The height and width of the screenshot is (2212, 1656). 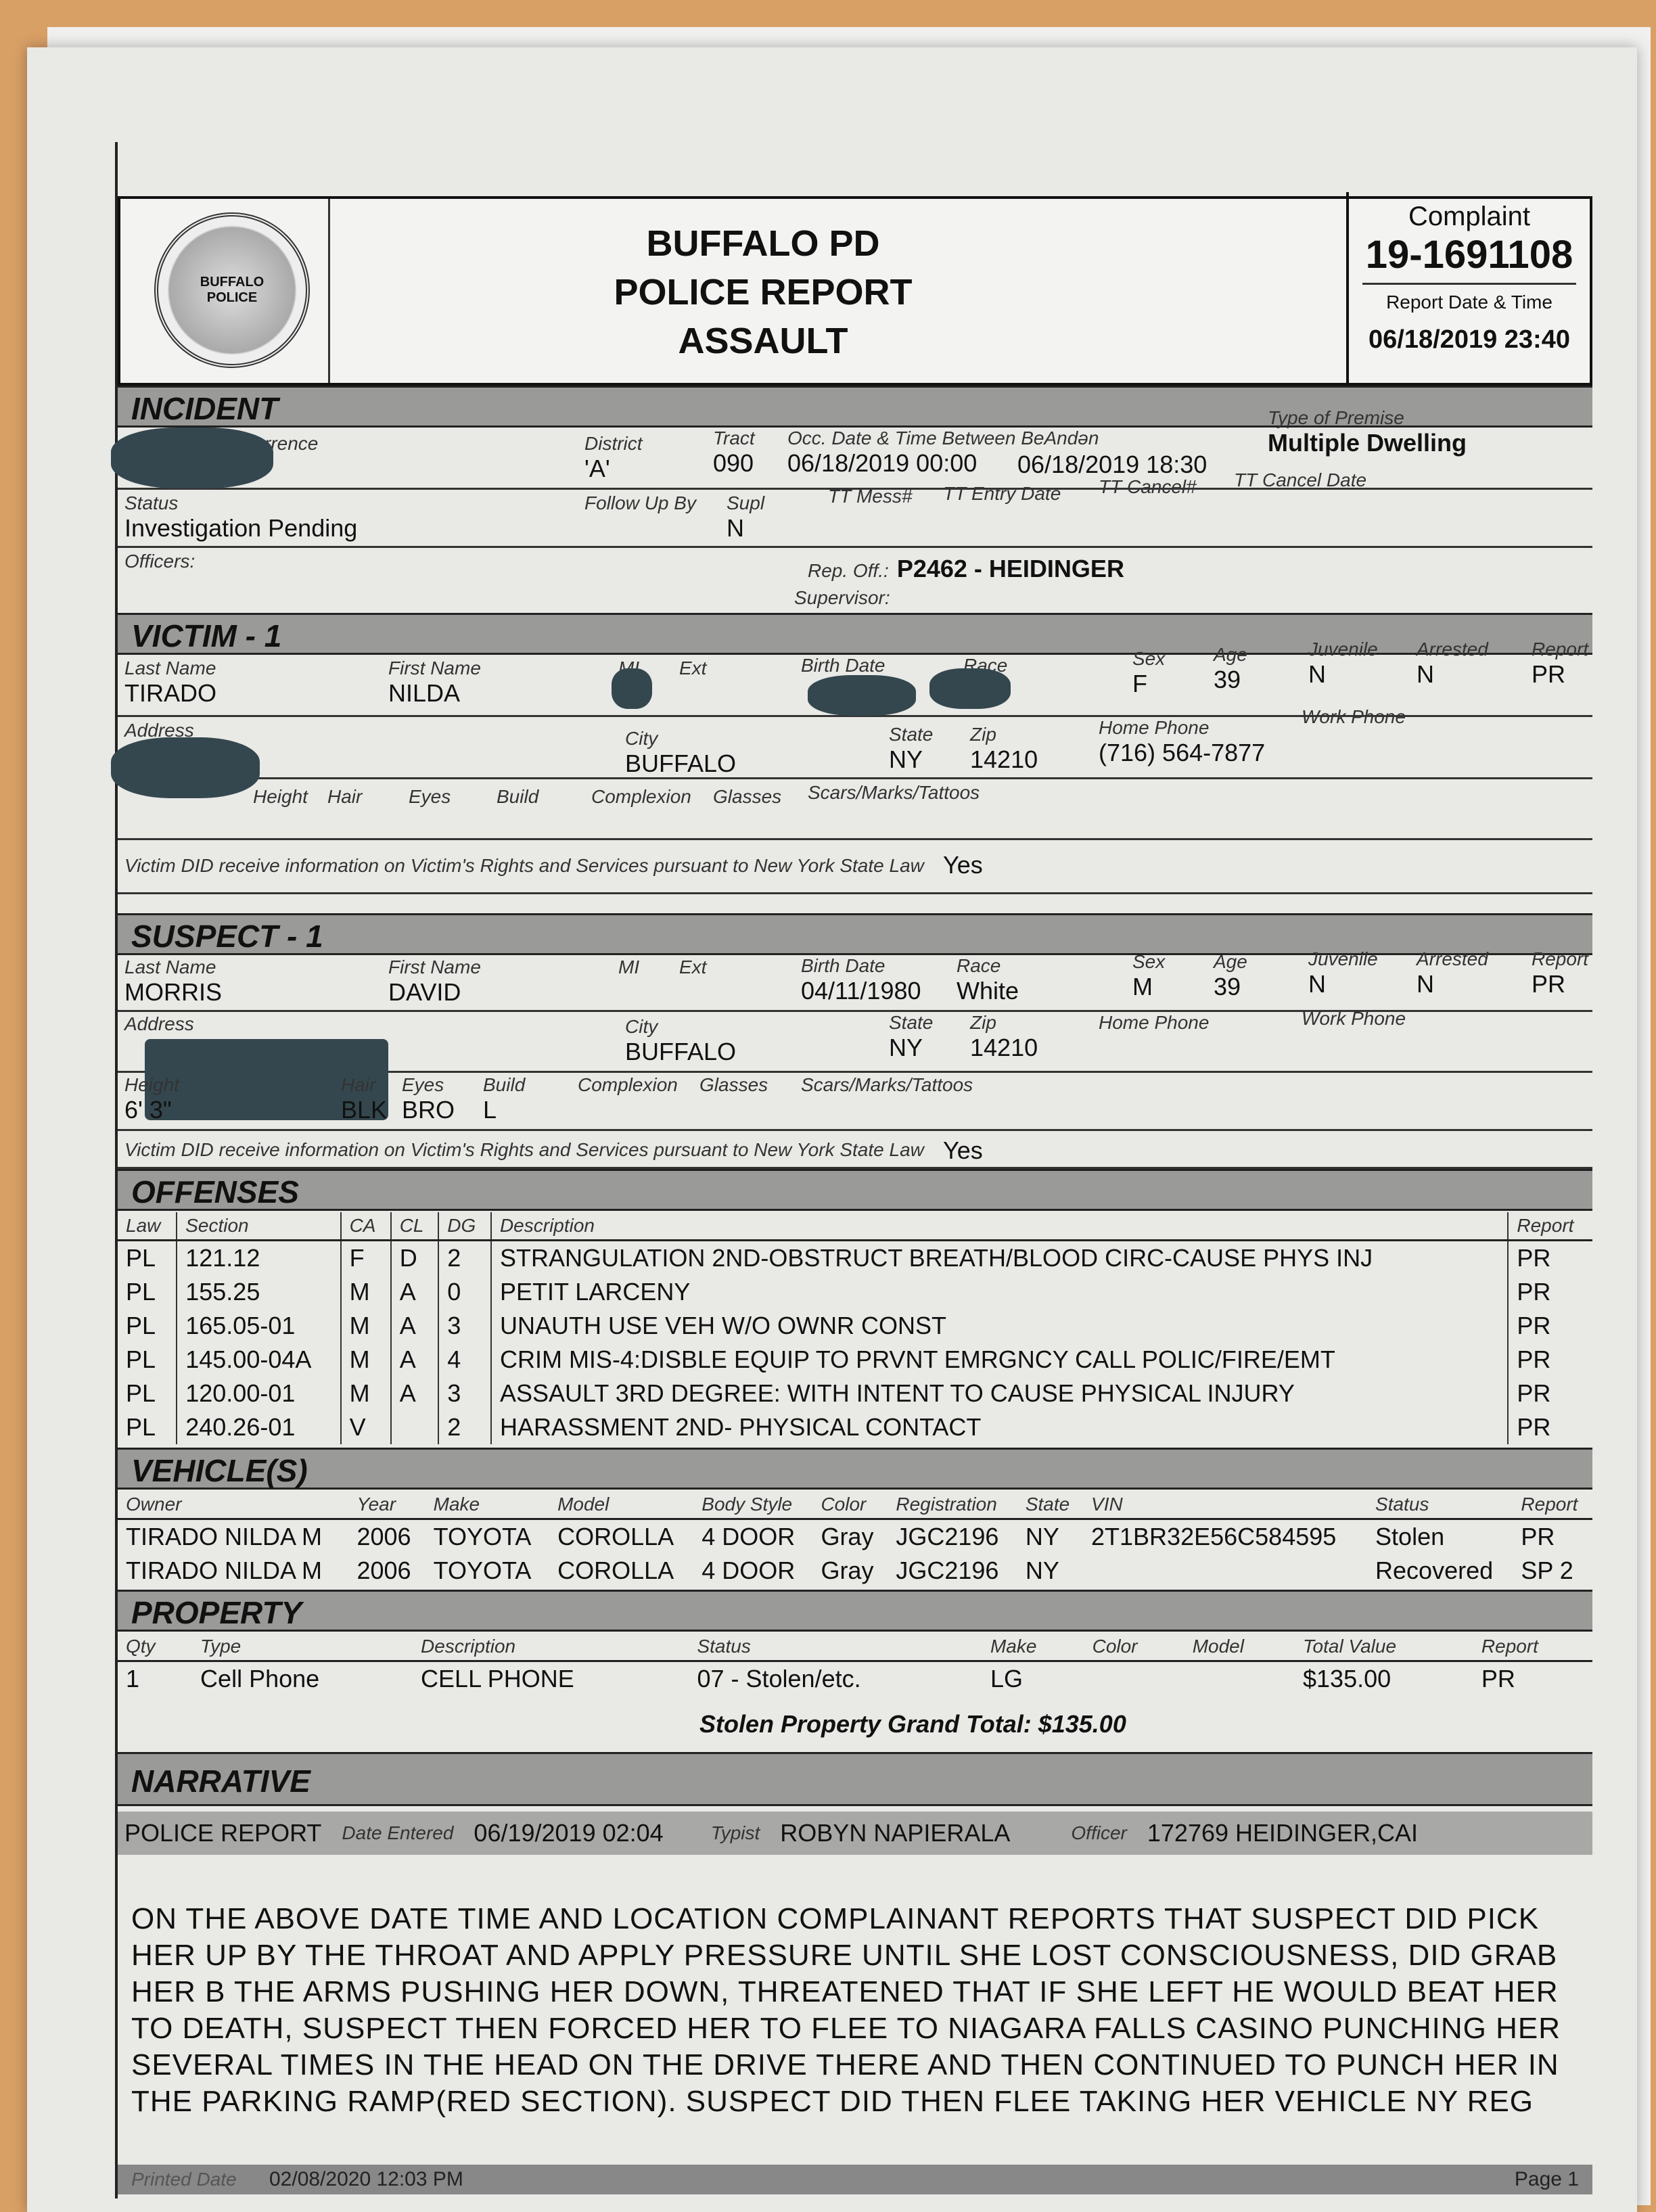 I want to click on table-cell: CELL PHONE, so click(x=497, y=1678).